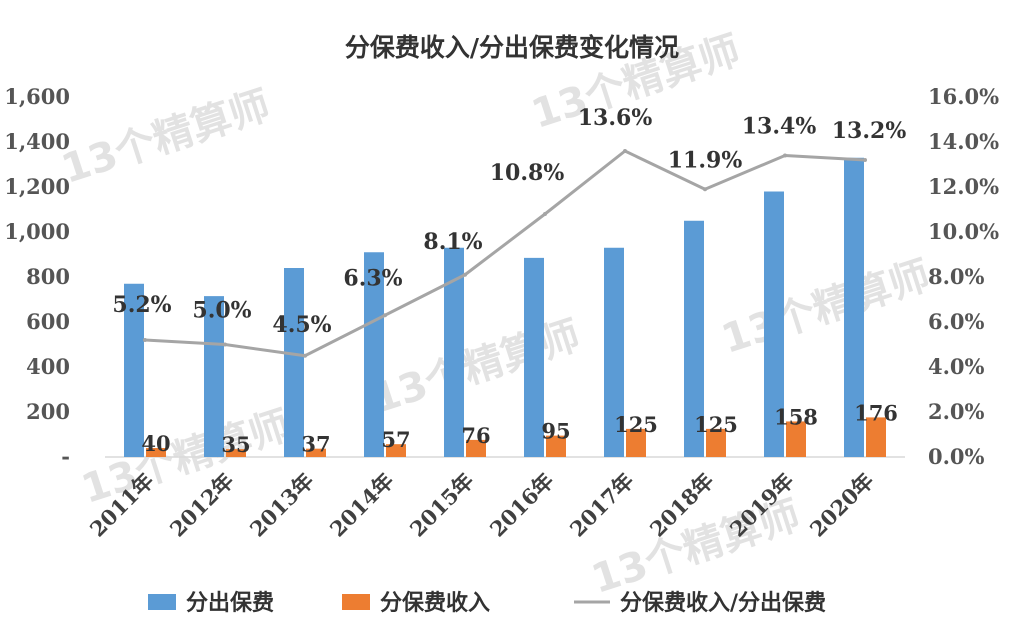 The image size is (1024, 635). I want to click on income-data-label: 57, so click(395, 439).